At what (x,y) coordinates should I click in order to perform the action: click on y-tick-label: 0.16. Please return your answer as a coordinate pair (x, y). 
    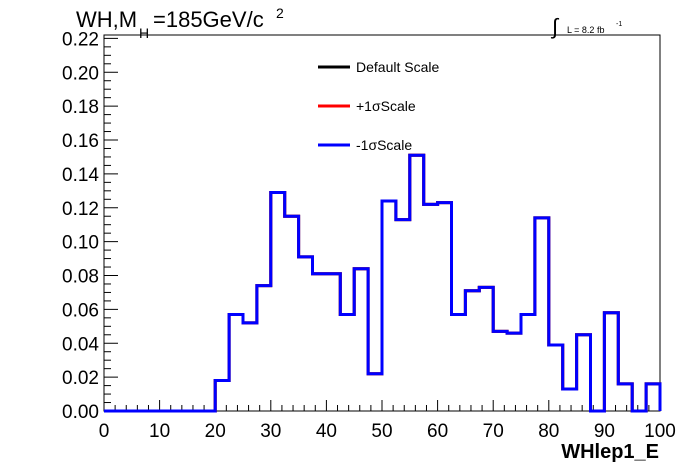
    Looking at the image, I should click on (80, 141).